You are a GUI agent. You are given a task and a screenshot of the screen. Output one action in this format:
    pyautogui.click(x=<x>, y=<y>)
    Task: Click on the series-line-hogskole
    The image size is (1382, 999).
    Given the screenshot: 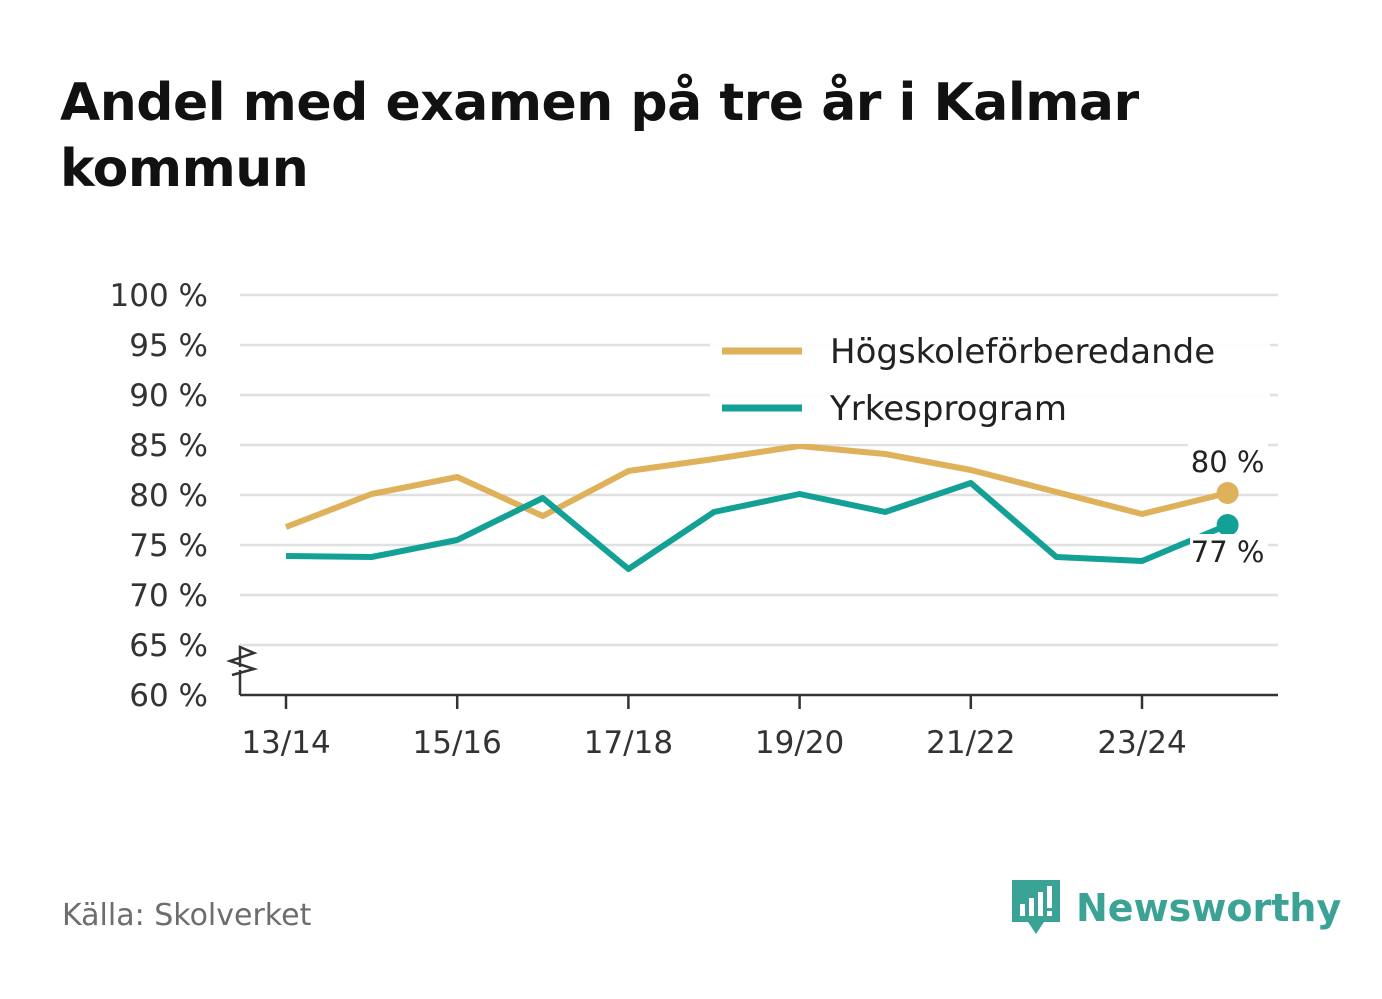 What is the action you would take?
    pyautogui.click(x=756, y=486)
    